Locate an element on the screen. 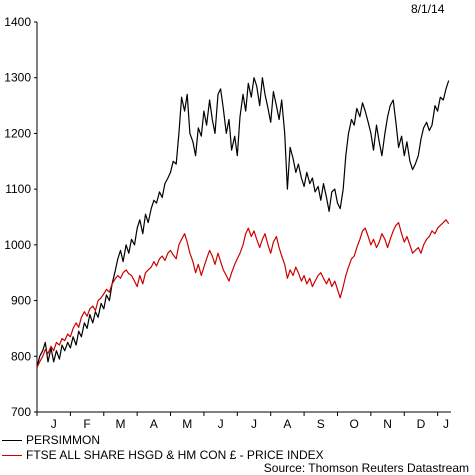  y-tick-label: 1400 is located at coordinates (17, 22).